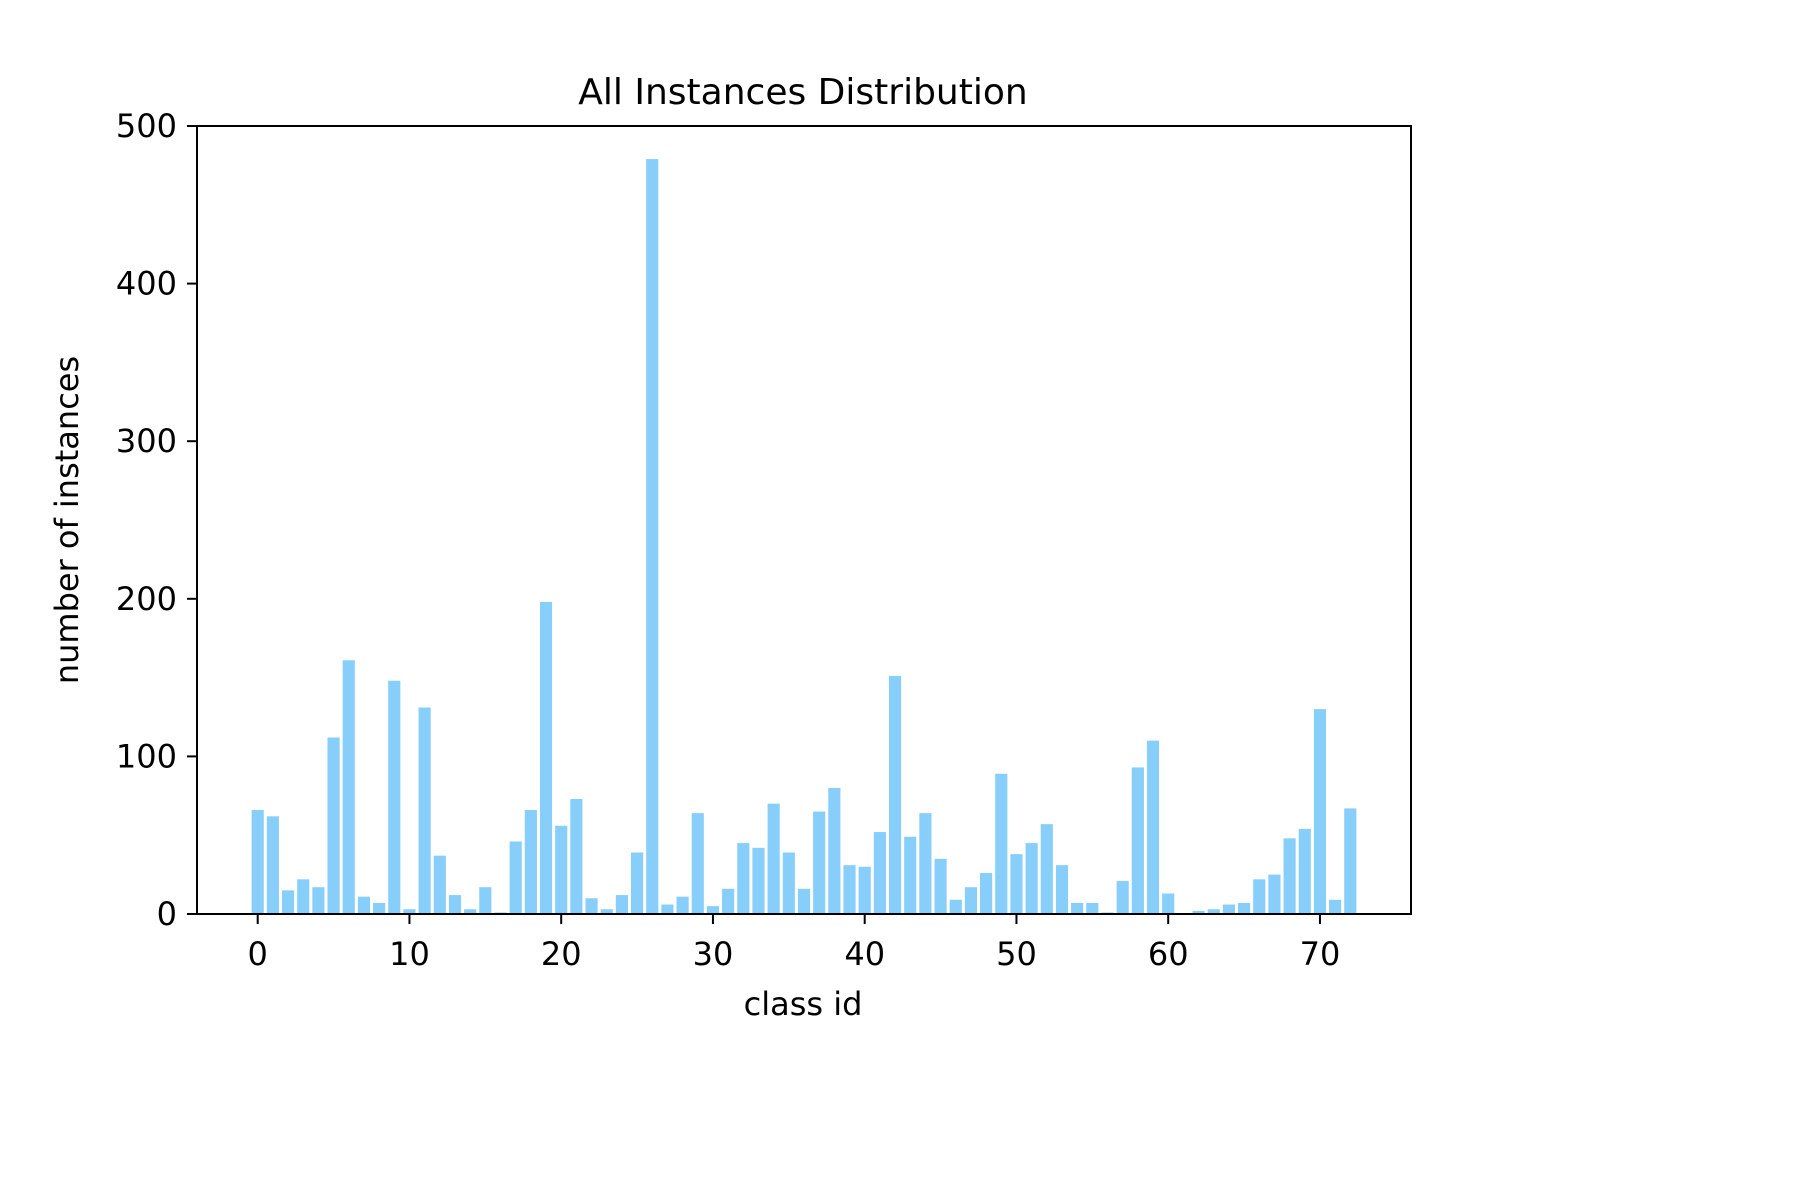 The image size is (1800, 1200). I want to click on x-tick-label: 40, so click(864, 954).